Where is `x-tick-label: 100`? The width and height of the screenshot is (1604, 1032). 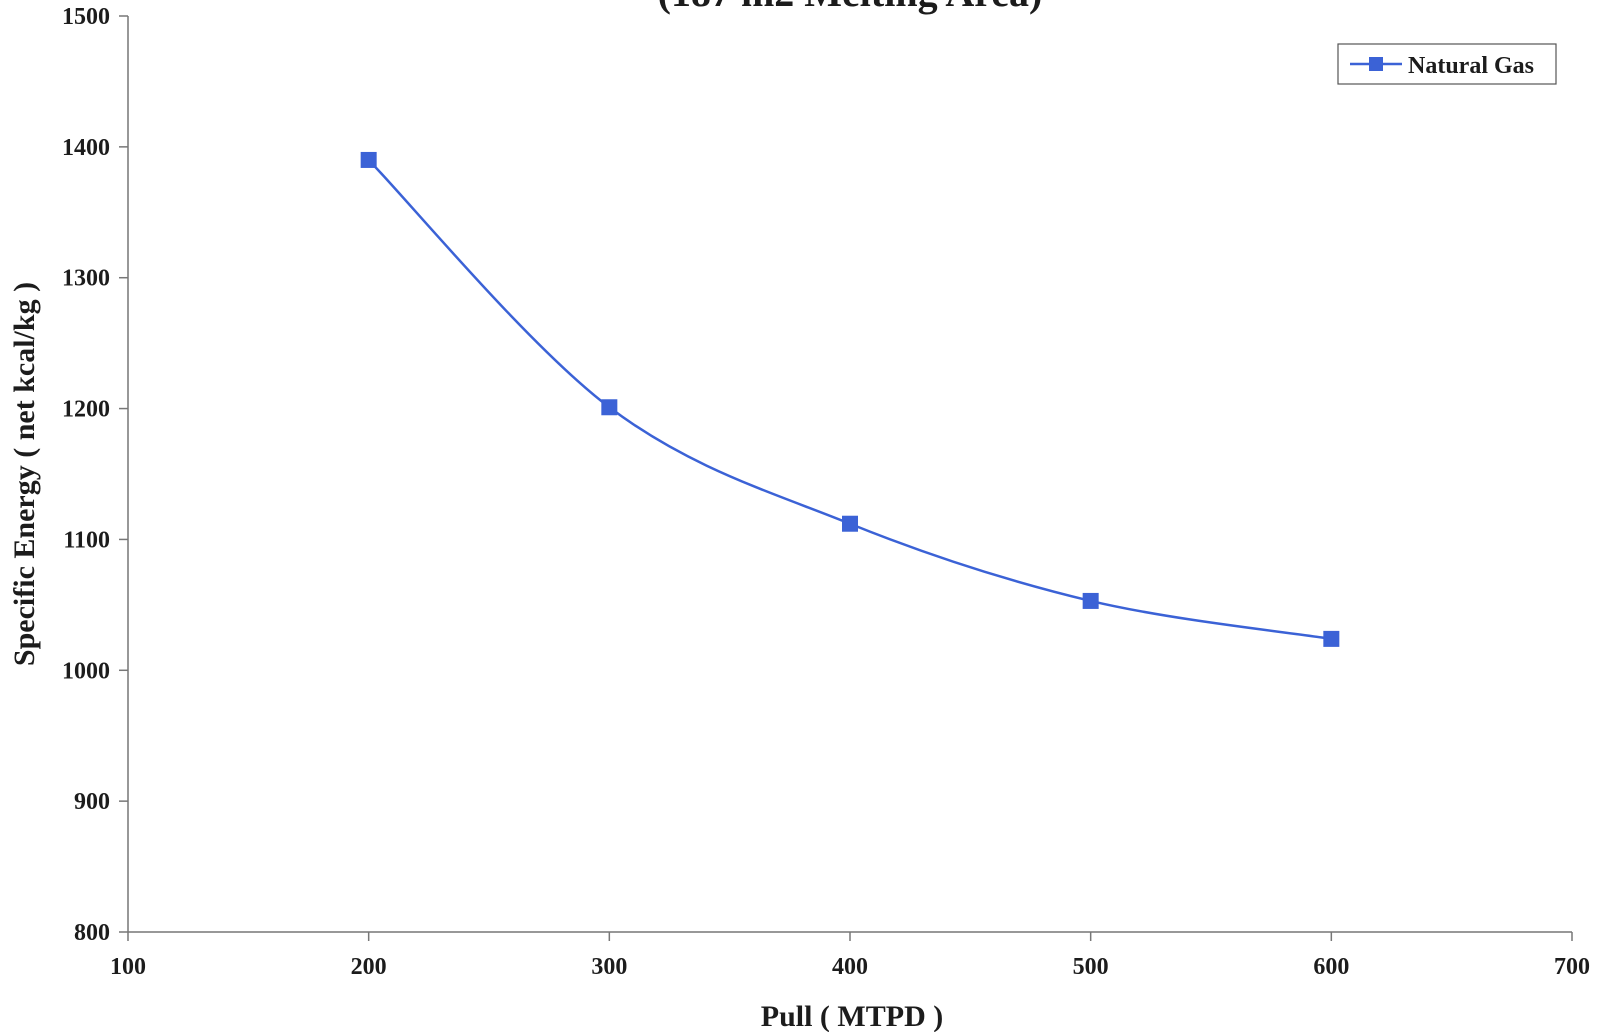
x-tick-label: 100 is located at coordinates (128, 967).